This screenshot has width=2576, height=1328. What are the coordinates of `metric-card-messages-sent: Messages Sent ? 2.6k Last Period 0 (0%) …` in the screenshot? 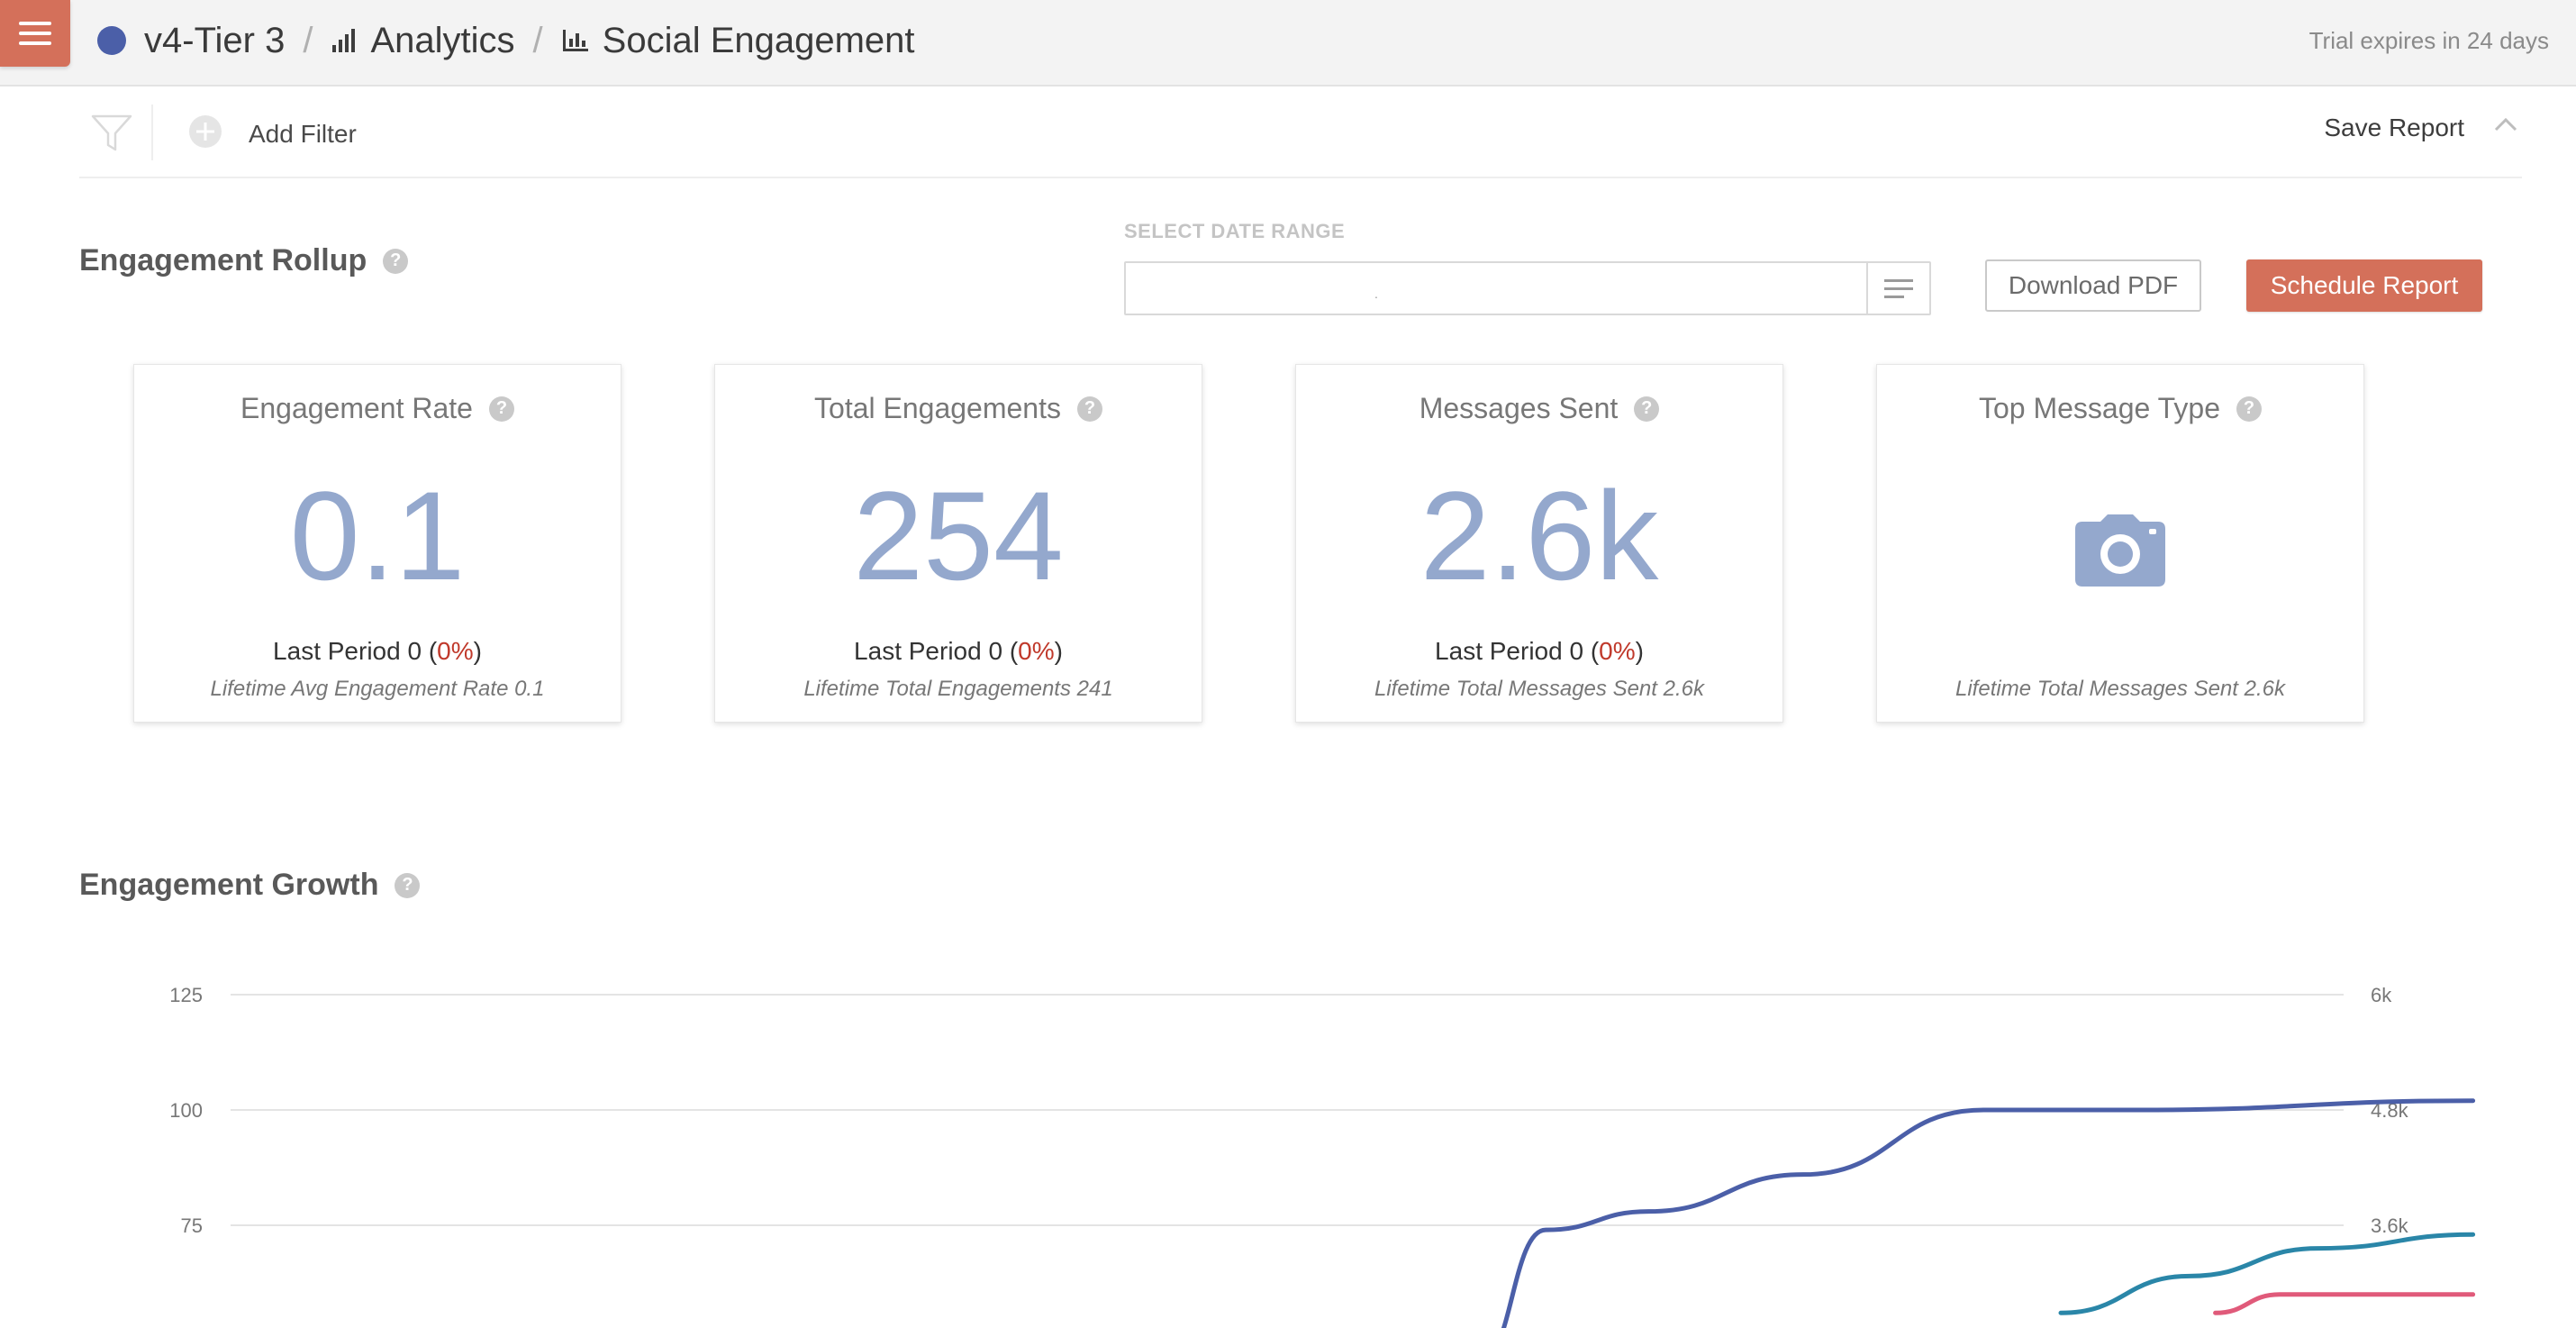 It's located at (1539, 543).